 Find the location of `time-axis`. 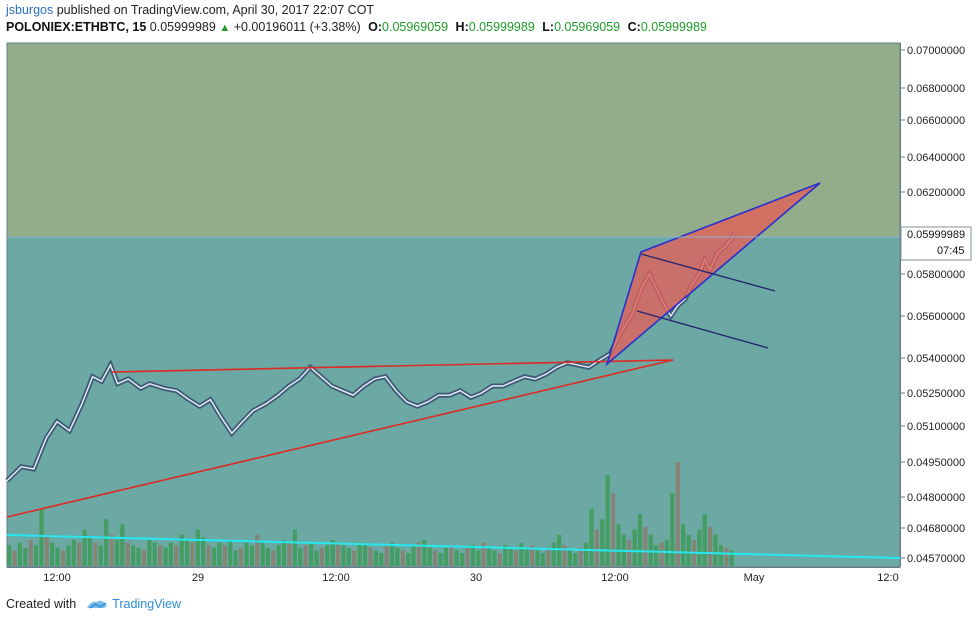

time-axis is located at coordinates (453, 577).